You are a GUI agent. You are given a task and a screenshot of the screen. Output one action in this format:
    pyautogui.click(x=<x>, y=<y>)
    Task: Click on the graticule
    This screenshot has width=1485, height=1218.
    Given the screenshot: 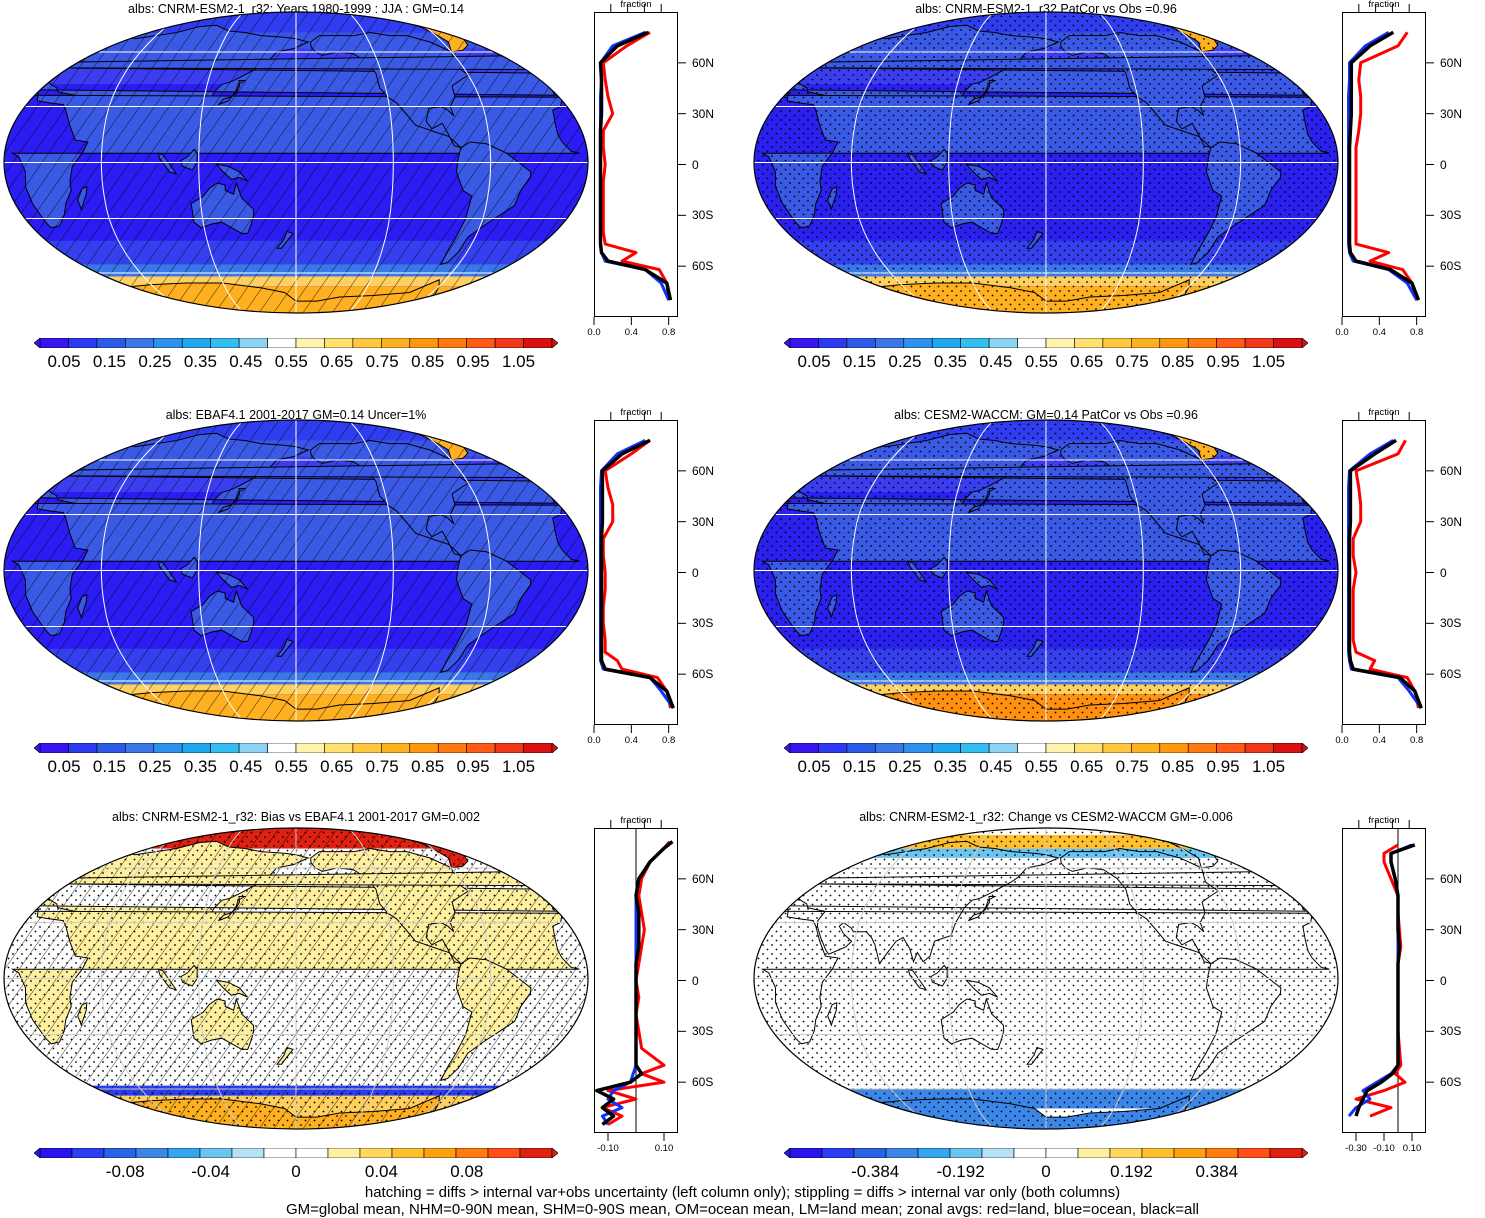 What is the action you would take?
    pyautogui.click(x=296, y=978)
    